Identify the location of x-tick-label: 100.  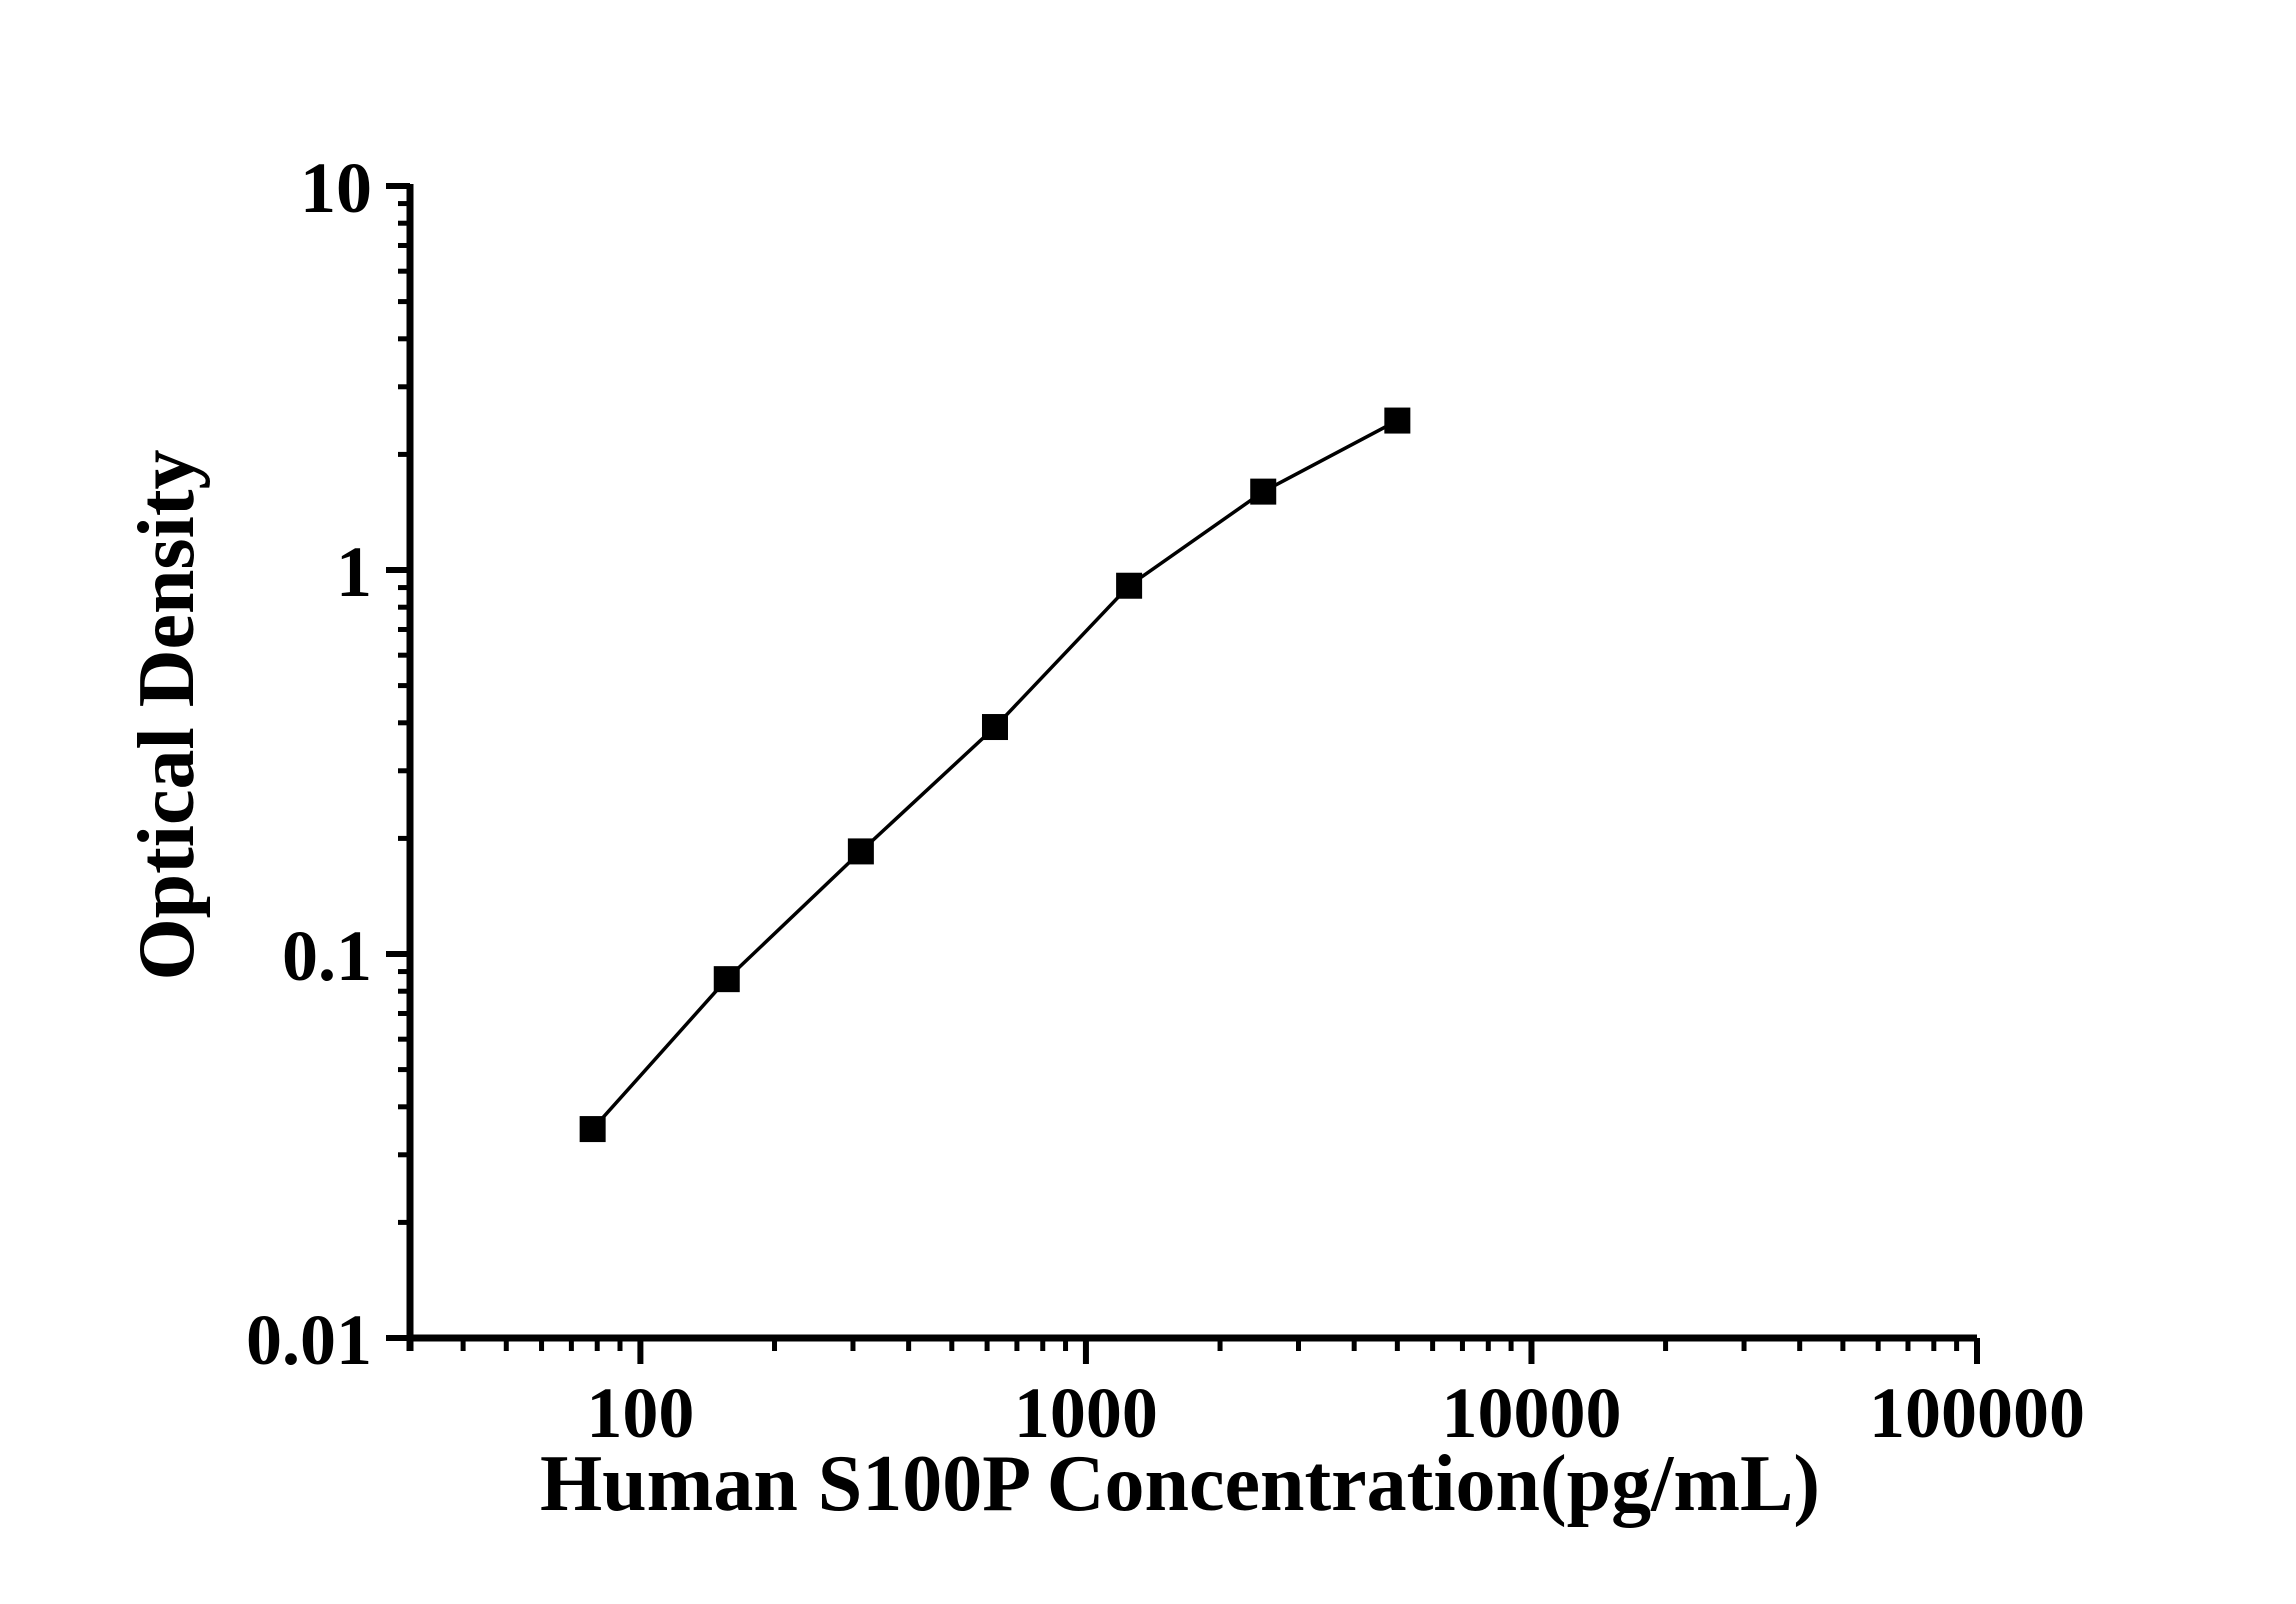
(640, 1413).